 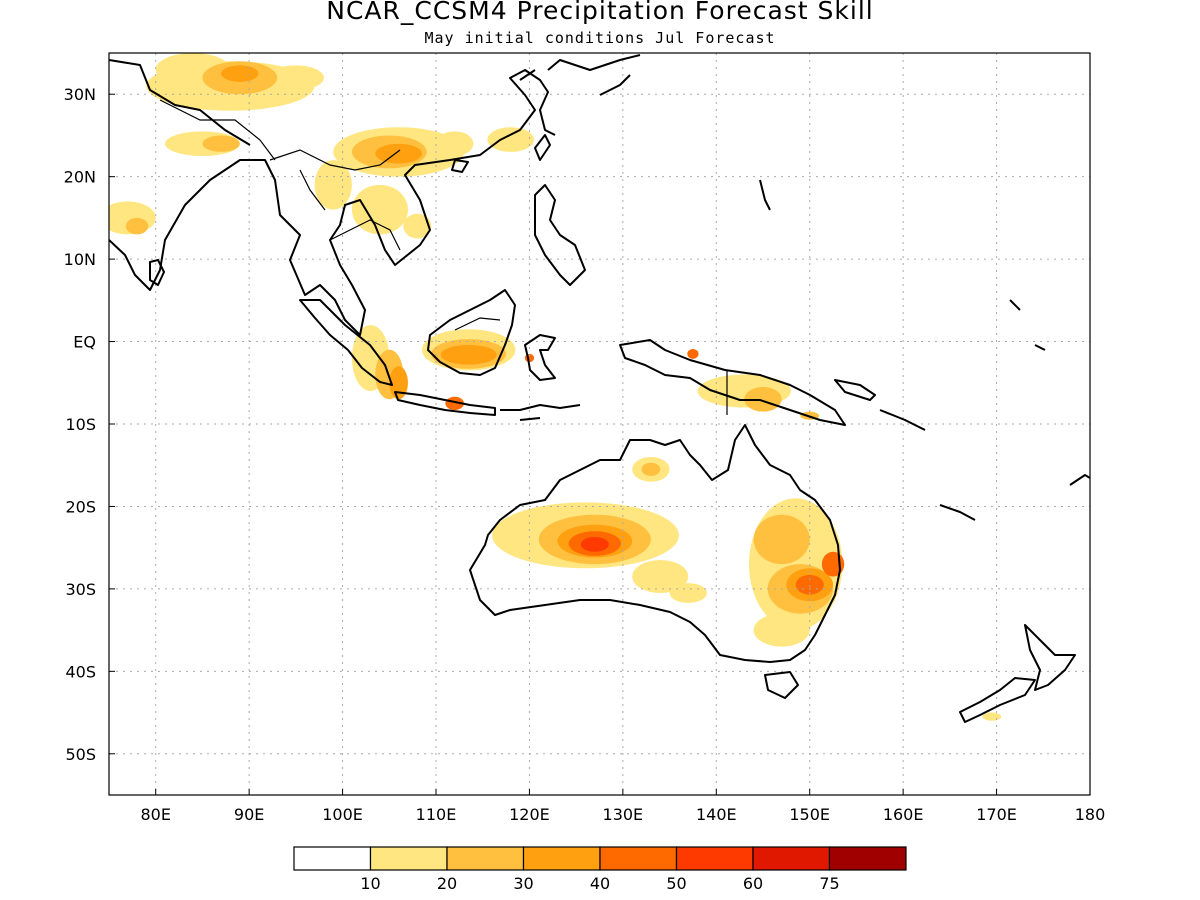 I want to click on coast-tasmania, so click(x=781, y=685).